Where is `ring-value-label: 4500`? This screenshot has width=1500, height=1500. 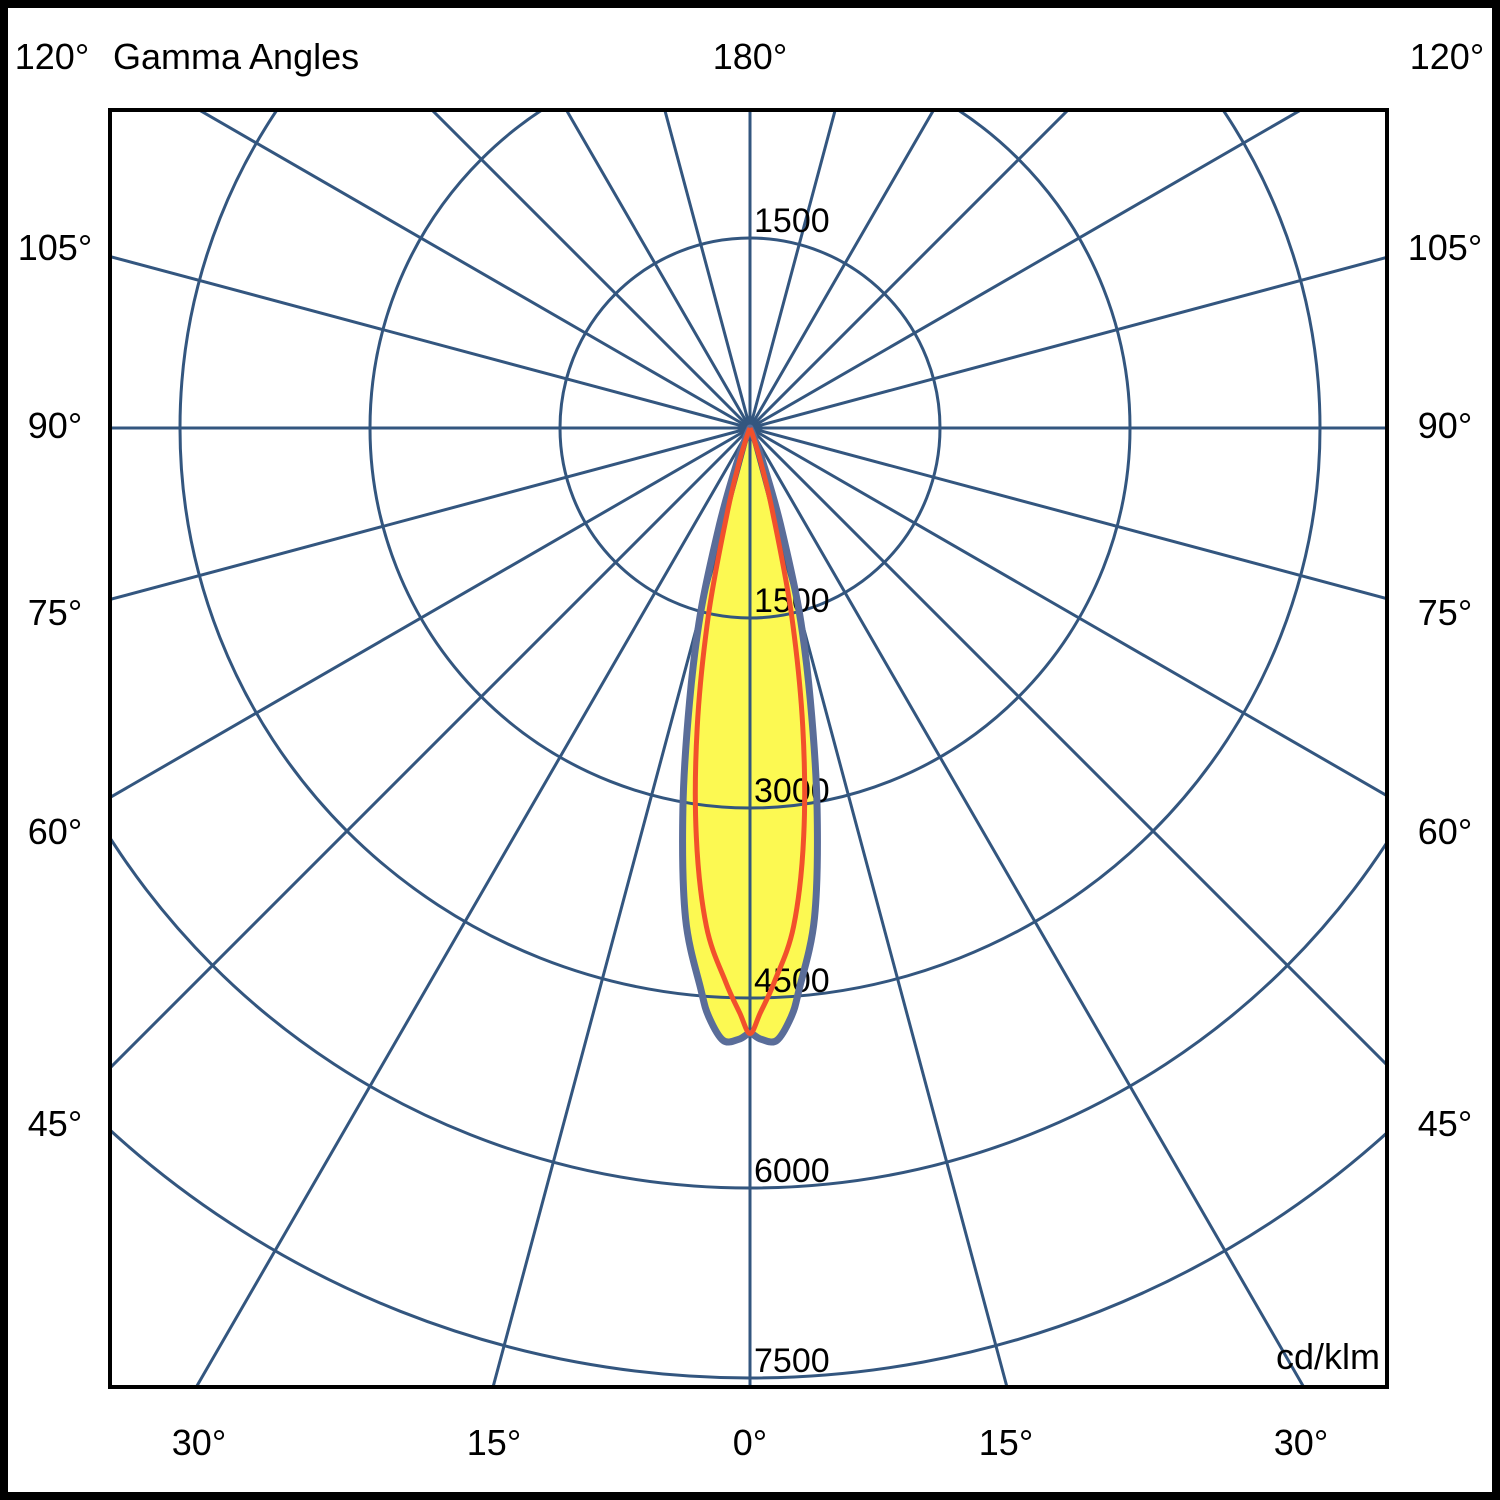 ring-value-label: 4500 is located at coordinates (792, 981).